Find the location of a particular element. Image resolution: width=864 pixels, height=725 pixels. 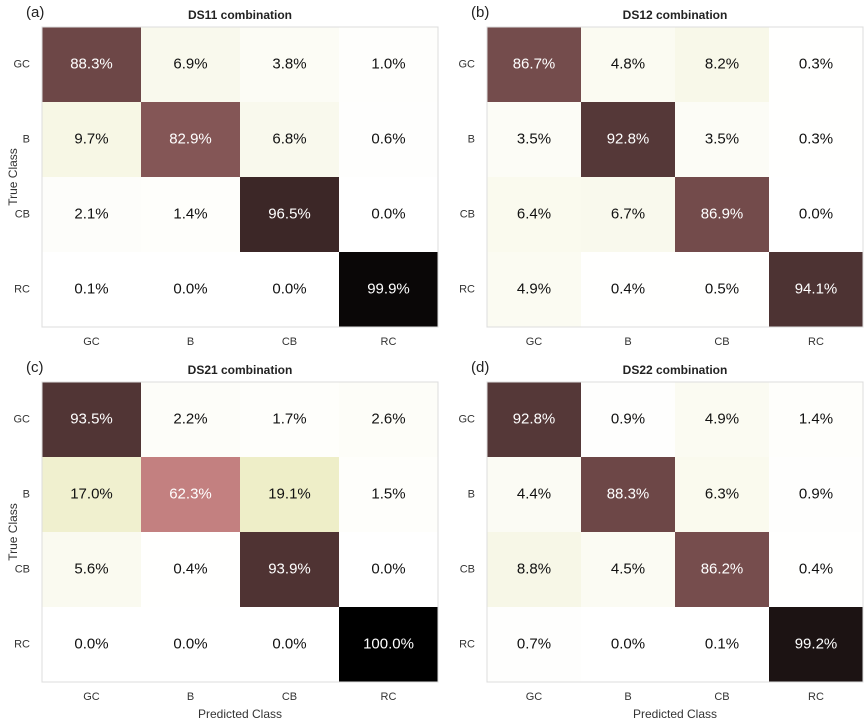

cell-label: 6.8% is located at coordinates (289, 138).